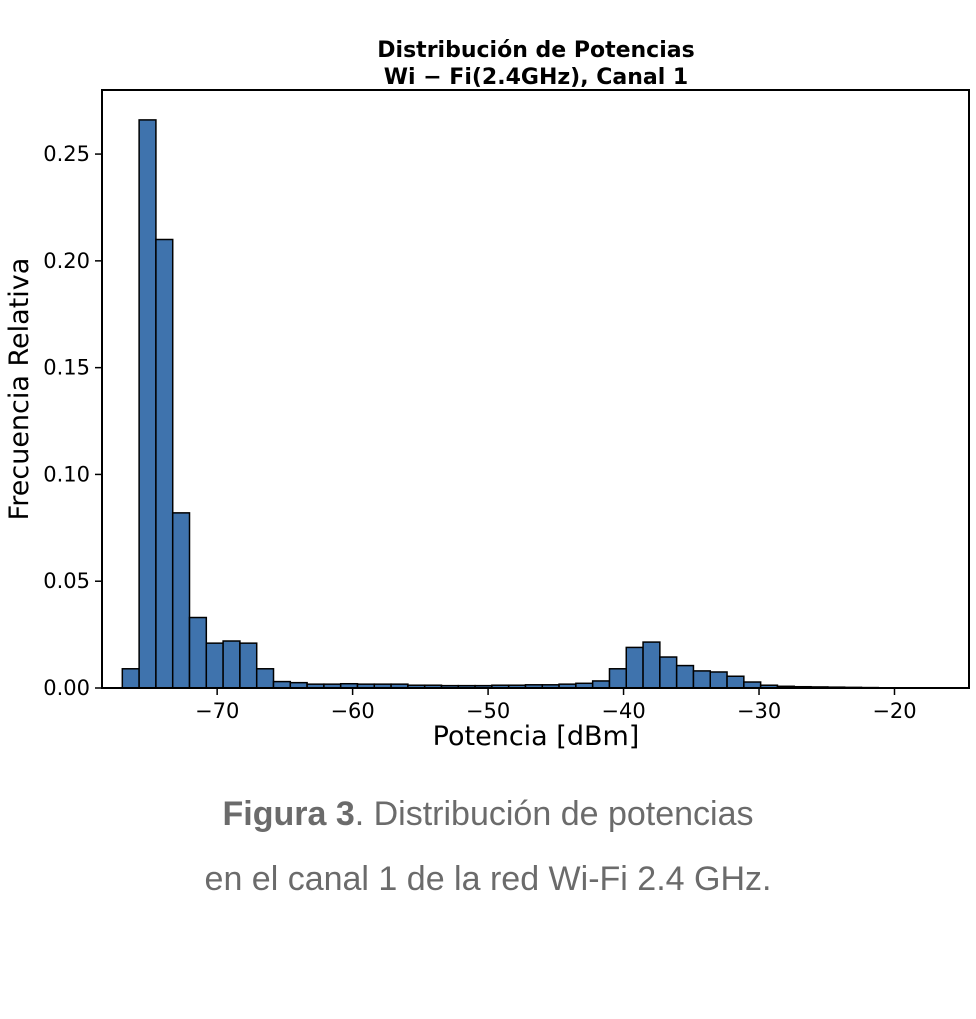  Describe the element at coordinates (623, 711) in the screenshot. I see `x-tick-label: −40` at that location.